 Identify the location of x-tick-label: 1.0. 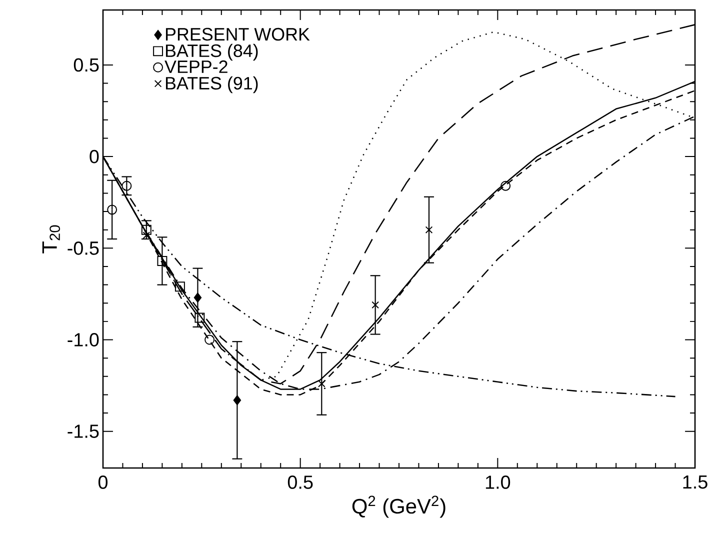
(498, 482).